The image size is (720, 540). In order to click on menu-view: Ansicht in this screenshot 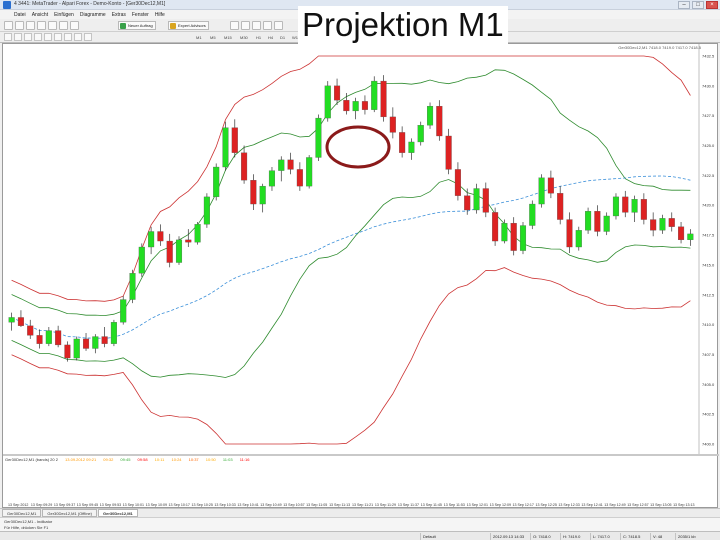, I will do `click(40, 14)`.